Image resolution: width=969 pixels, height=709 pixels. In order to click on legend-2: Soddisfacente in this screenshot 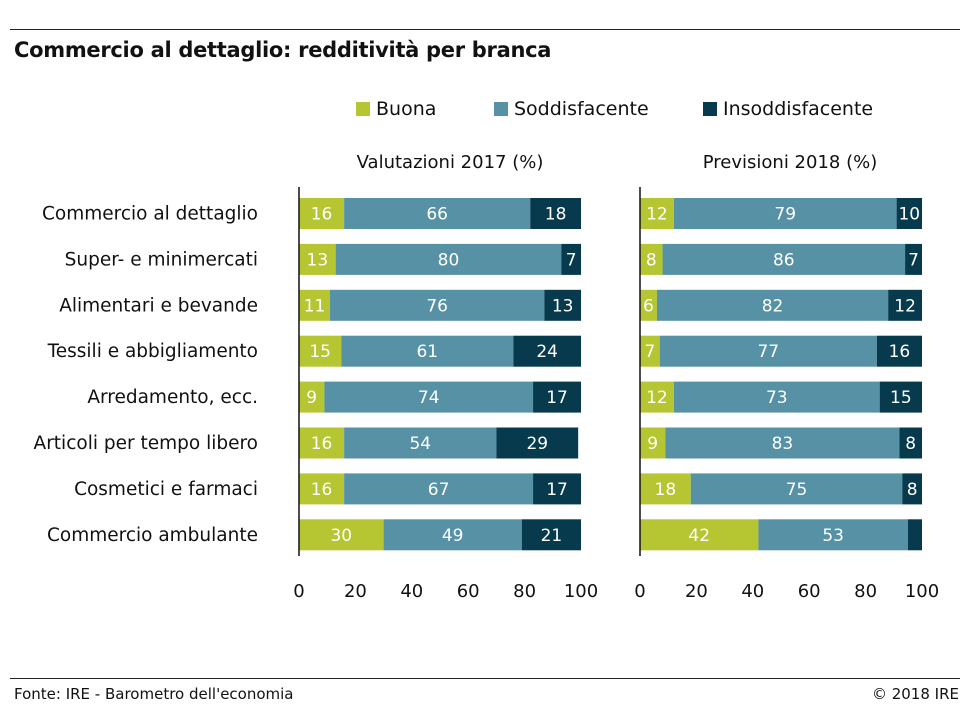, I will do `click(571, 109)`.